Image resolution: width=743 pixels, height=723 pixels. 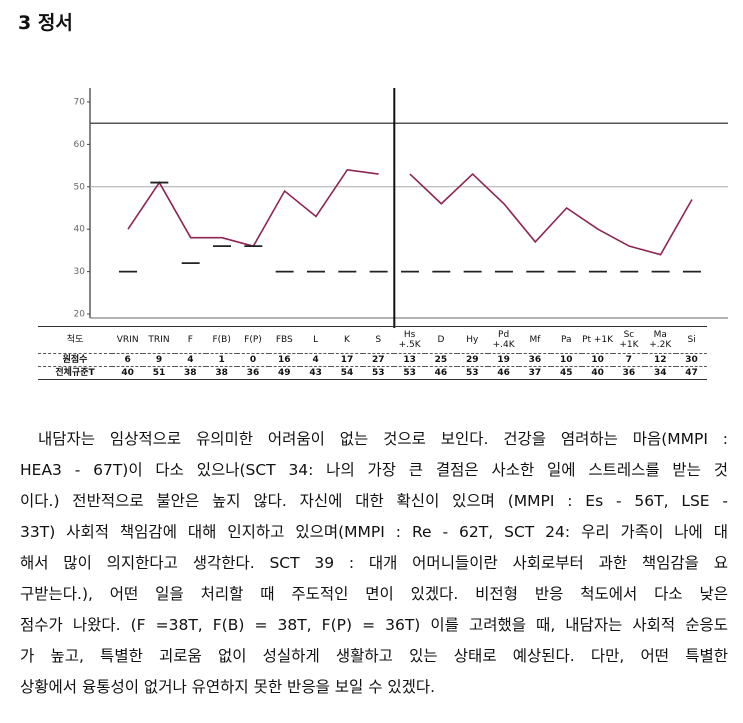 I want to click on table-cell: L, so click(x=315, y=340).